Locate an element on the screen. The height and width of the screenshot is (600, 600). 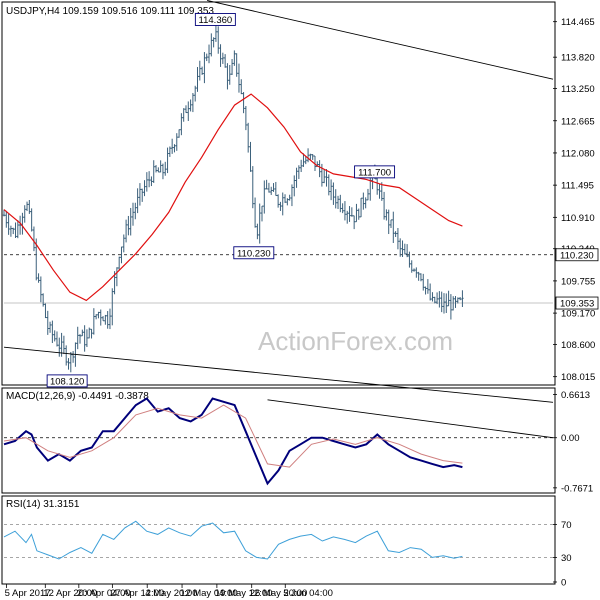
time-tick-label: 4 May 20:00 is located at coordinates (171, 593).